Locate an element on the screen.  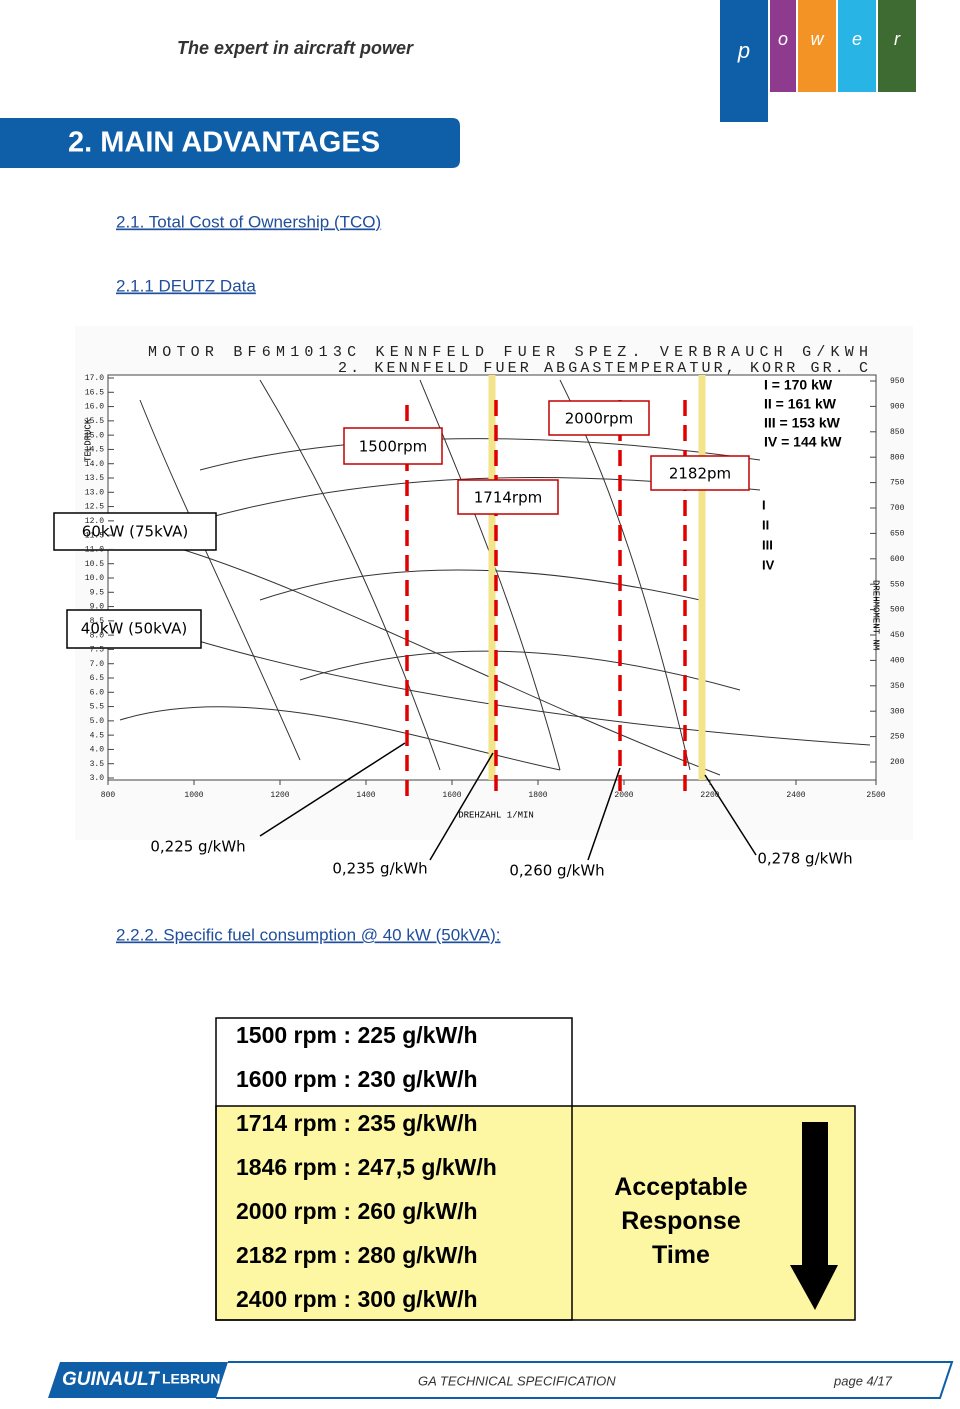
left-tick-label: 9.0 is located at coordinates (97, 607).